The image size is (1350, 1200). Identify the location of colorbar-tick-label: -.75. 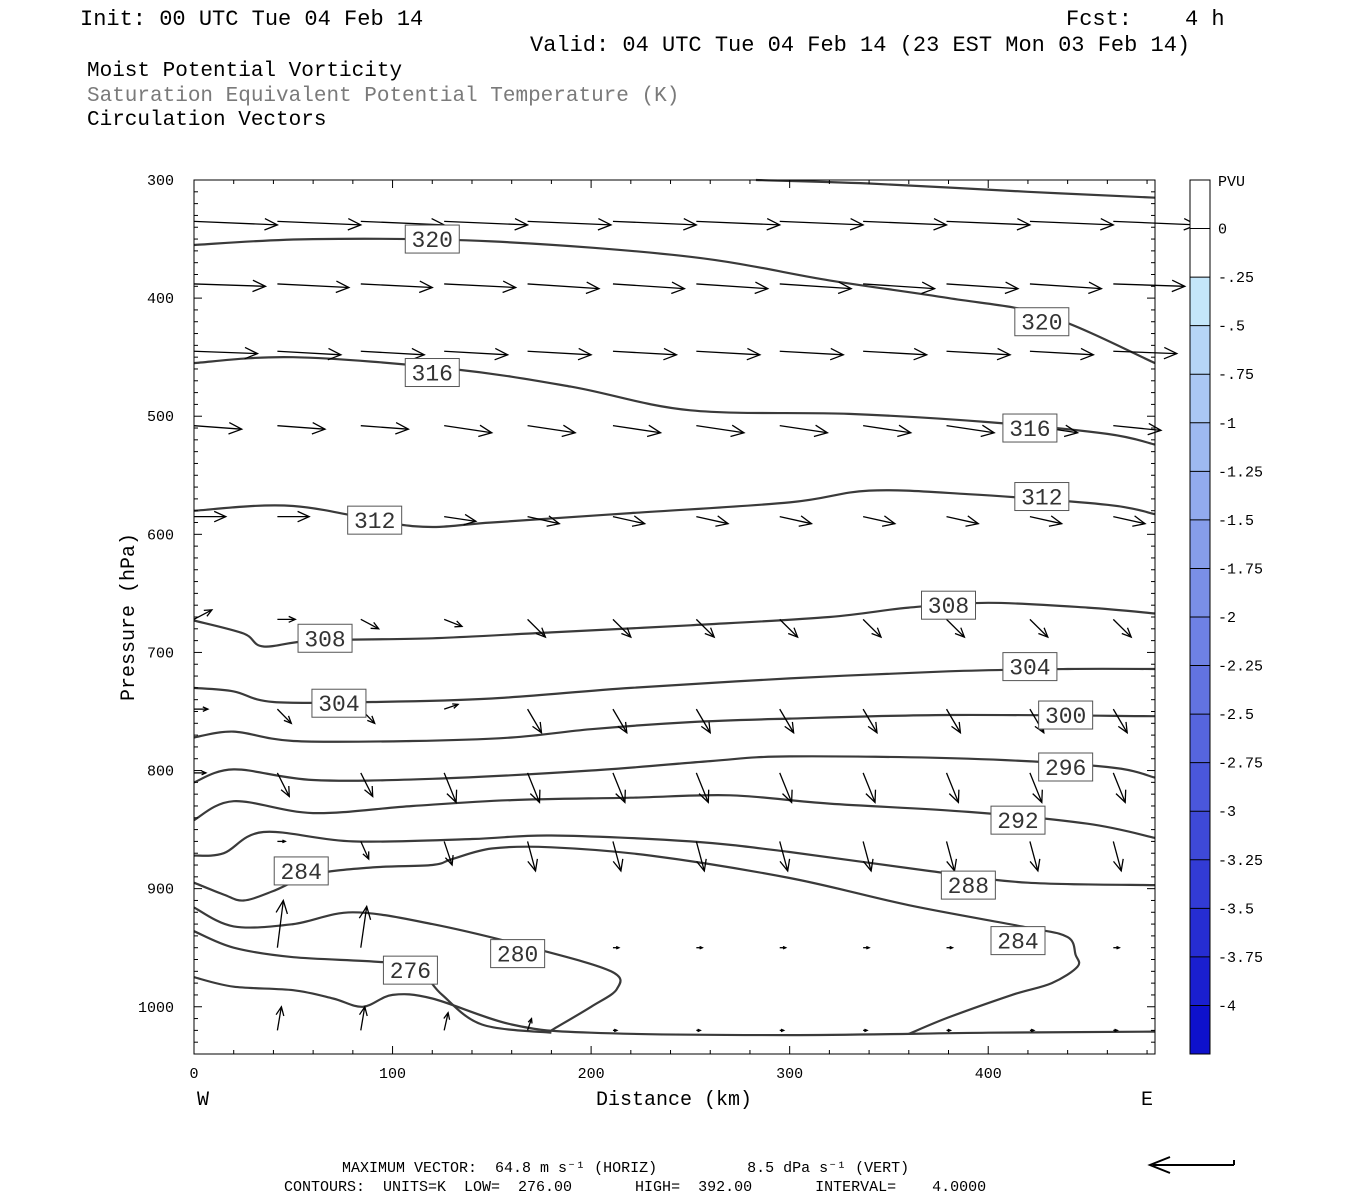
(1236, 375).